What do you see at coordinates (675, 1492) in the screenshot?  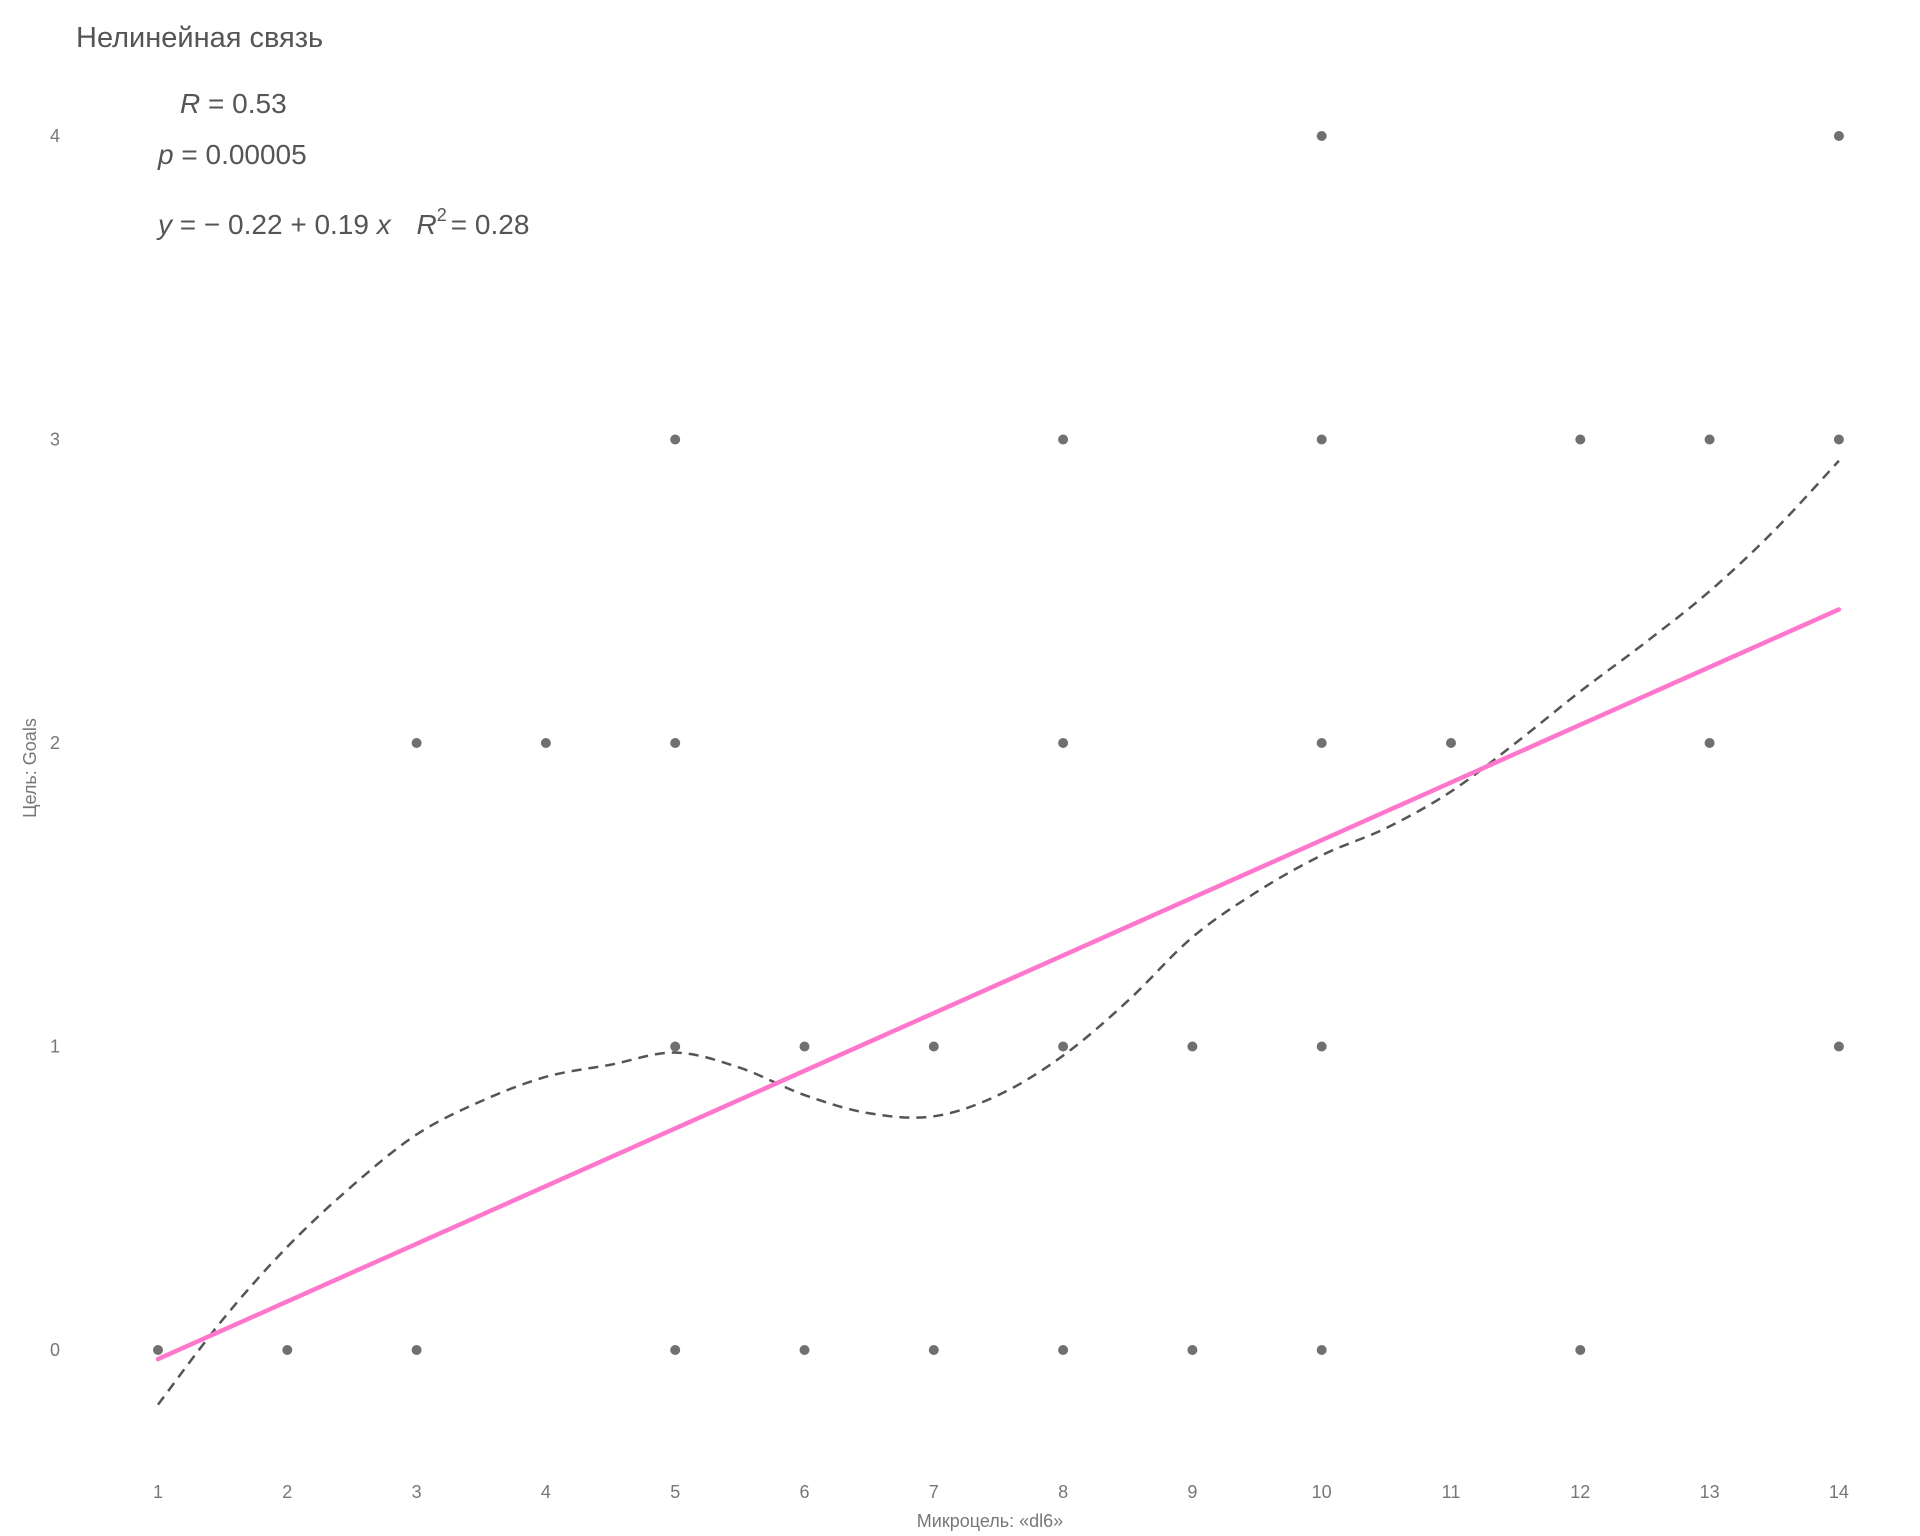 I see `x-tick-label: 5` at bounding box center [675, 1492].